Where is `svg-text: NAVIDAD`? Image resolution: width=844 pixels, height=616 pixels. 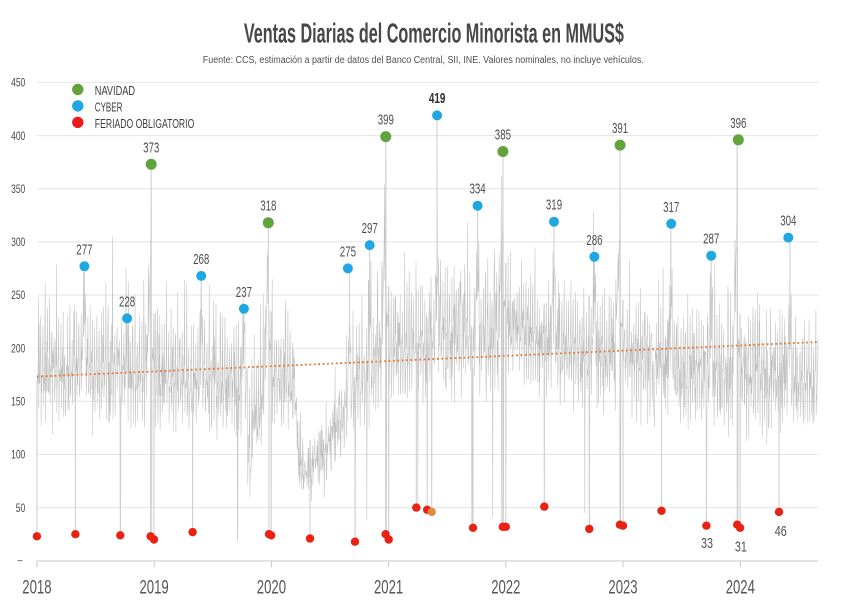
svg-text: NAVIDAD is located at coordinates (115, 90).